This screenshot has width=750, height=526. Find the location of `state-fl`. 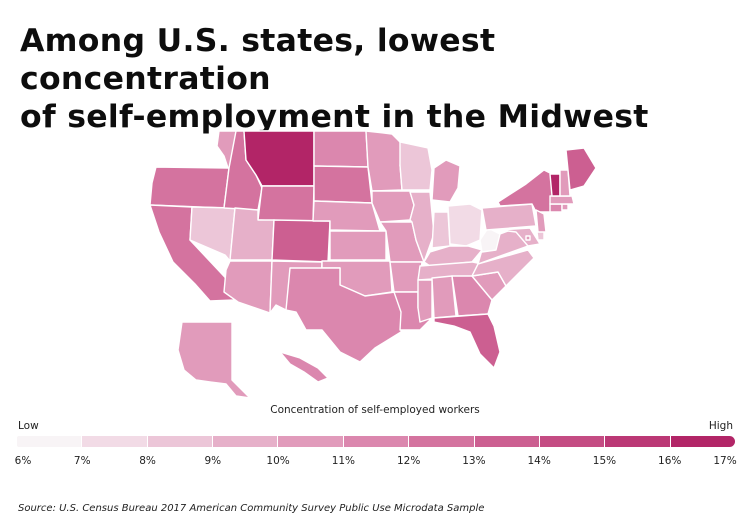

state-fl is located at coordinates (467, 341).